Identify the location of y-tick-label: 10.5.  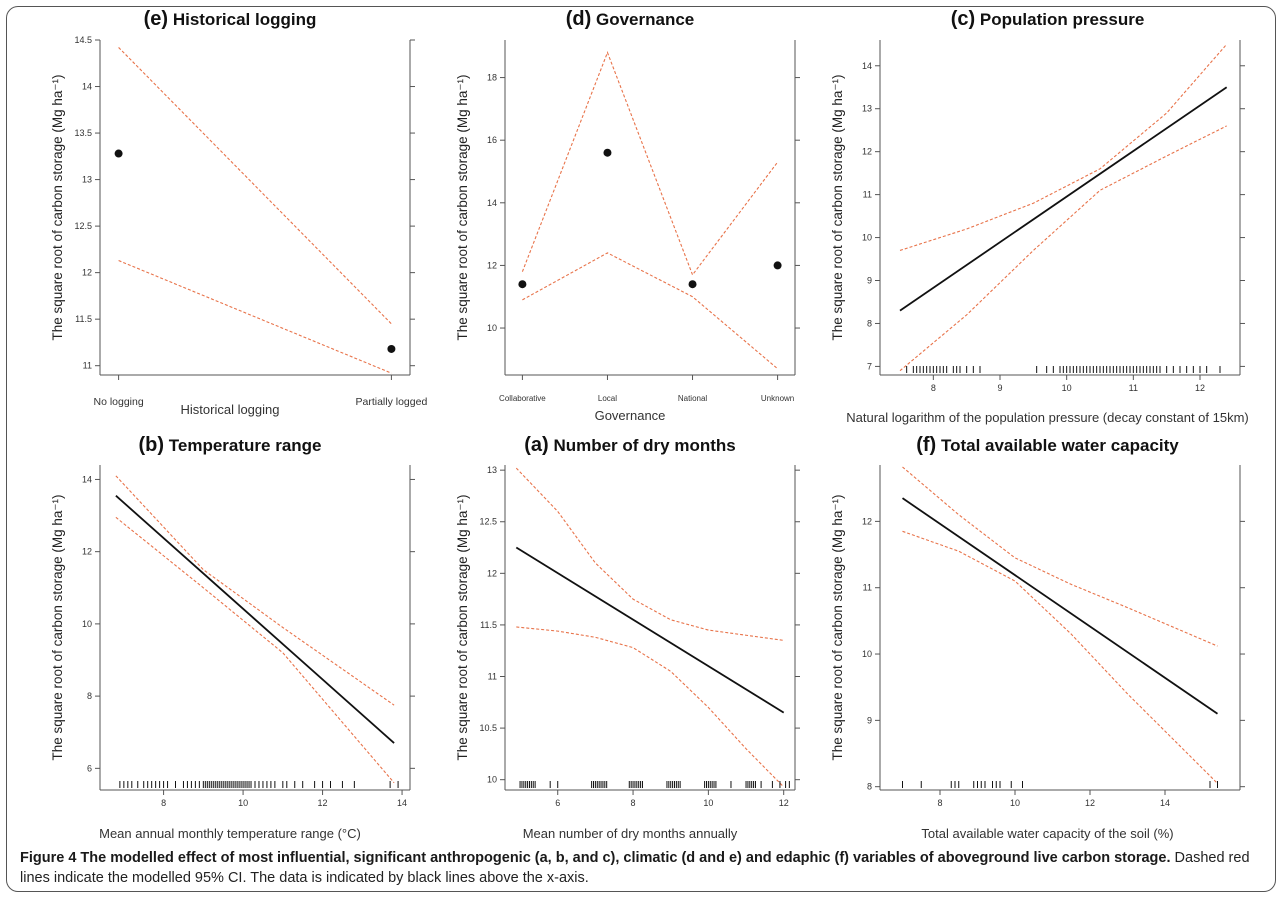
(488, 728).